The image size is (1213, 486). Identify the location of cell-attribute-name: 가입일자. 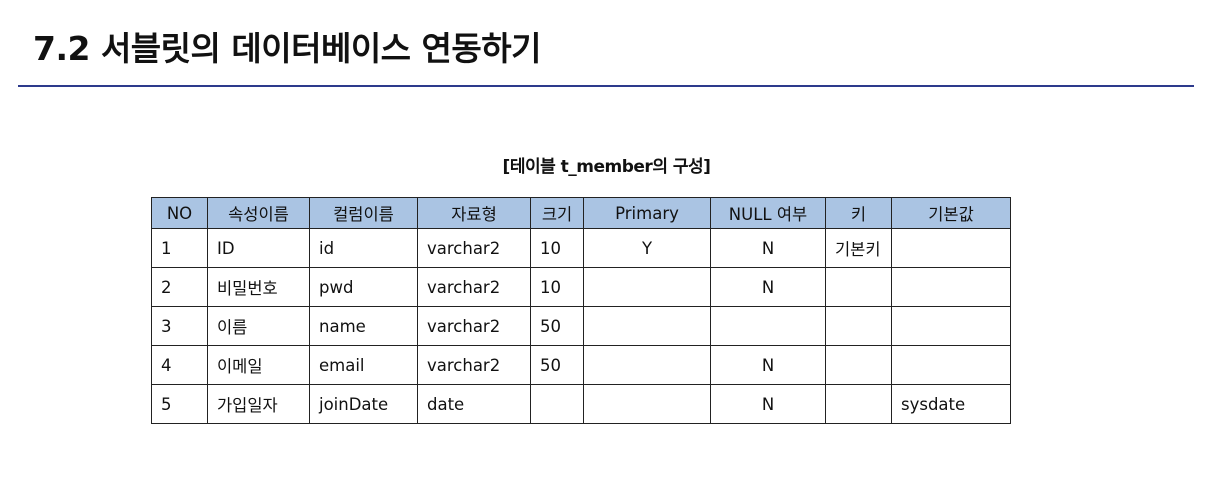
(258, 404).